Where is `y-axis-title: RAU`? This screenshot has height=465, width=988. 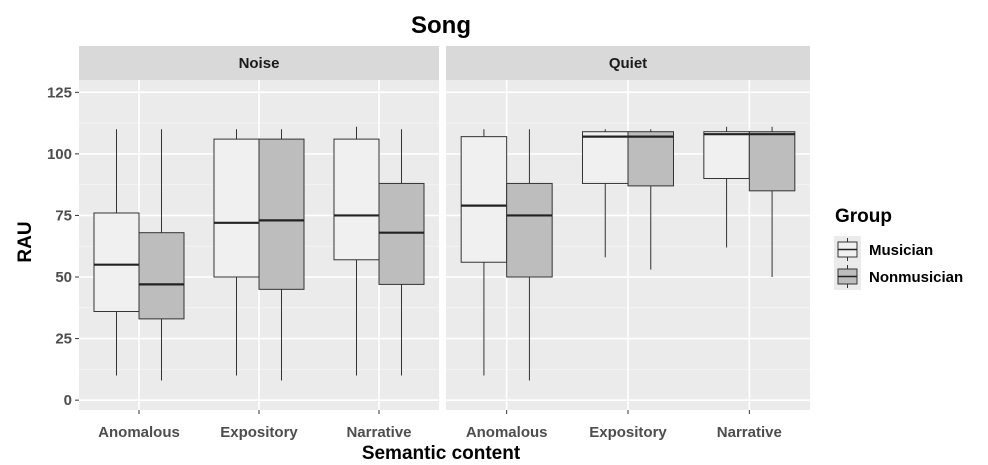 y-axis-title: RAU is located at coordinates (25, 241).